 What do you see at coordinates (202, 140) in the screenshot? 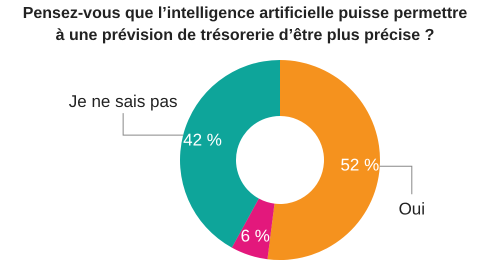
I see `data-label: 42 %` at bounding box center [202, 140].